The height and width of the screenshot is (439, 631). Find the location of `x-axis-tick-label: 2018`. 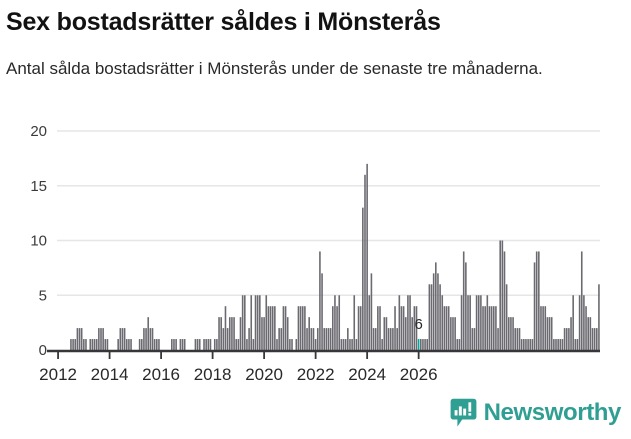

x-axis-tick-label: 2018 is located at coordinates (213, 374).